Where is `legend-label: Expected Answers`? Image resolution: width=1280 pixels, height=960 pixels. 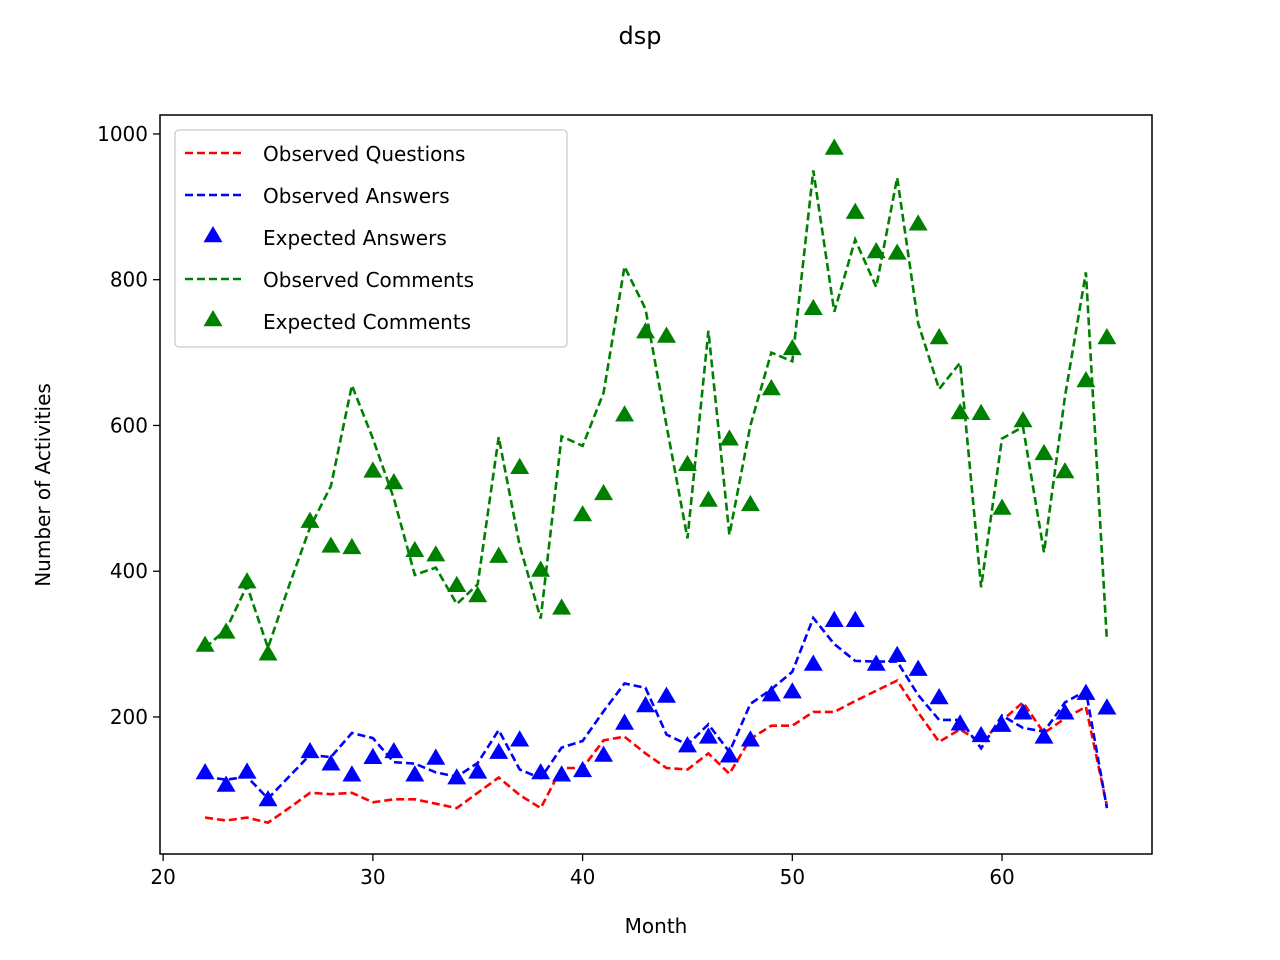 legend-label: Expected Answers is located at coordinates (355, 238).